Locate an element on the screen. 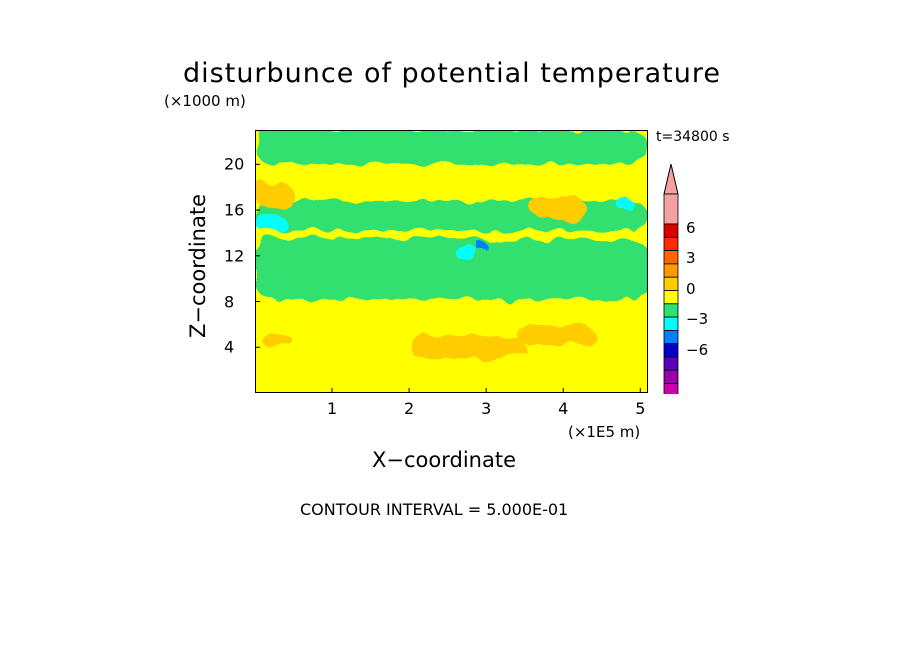 This screenshot has width=904, height=654. chart-title: disturbunce of potential temperature is located at coordinates (452, 73).